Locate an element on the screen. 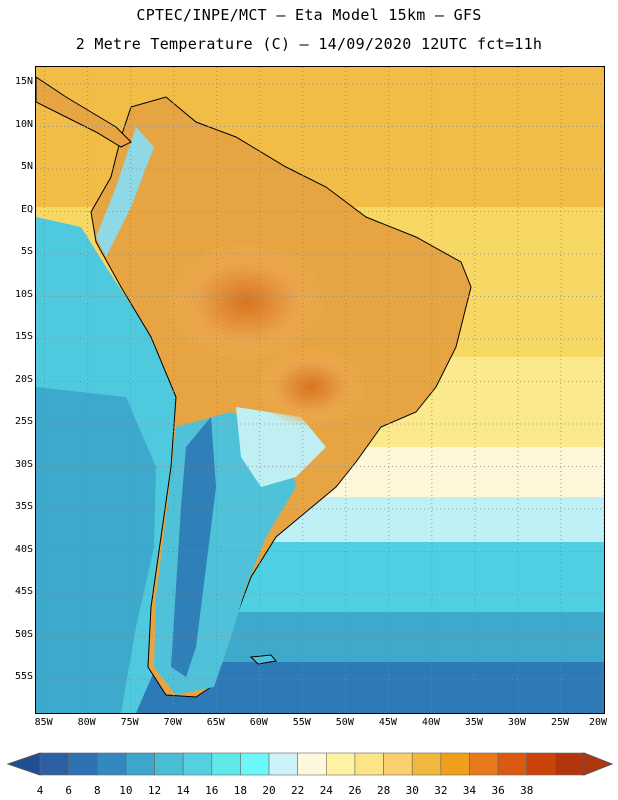 Image resolution: width=618 pixels, height=800 pixels. map-title: CPTEC/INPE/MCT – Eta Model 15km – GFS is located at coordinates (309, 15).